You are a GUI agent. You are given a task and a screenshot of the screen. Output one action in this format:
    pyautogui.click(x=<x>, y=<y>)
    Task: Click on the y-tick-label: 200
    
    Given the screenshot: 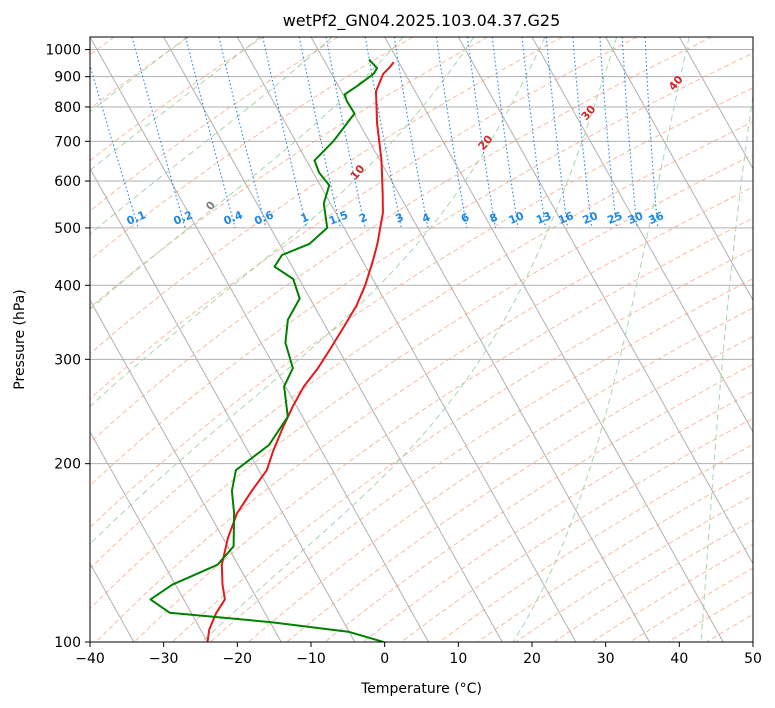 What is the action you would take?
    pyautogui.click(x=67, y=465)
    